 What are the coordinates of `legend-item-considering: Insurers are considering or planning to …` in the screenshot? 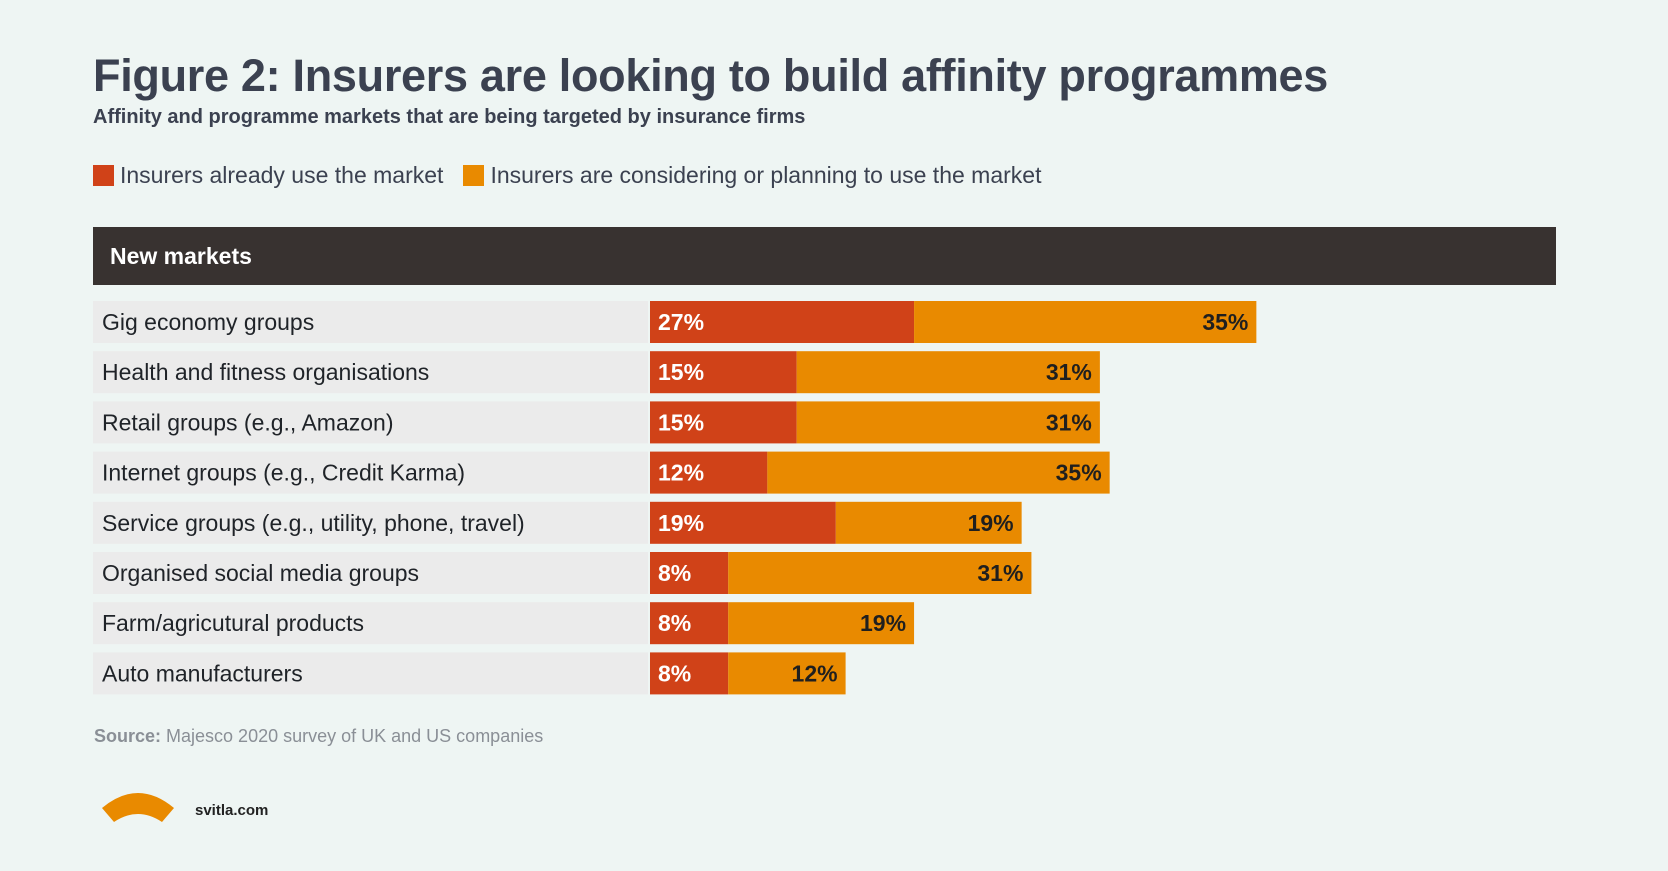 It's located at (752, 175).